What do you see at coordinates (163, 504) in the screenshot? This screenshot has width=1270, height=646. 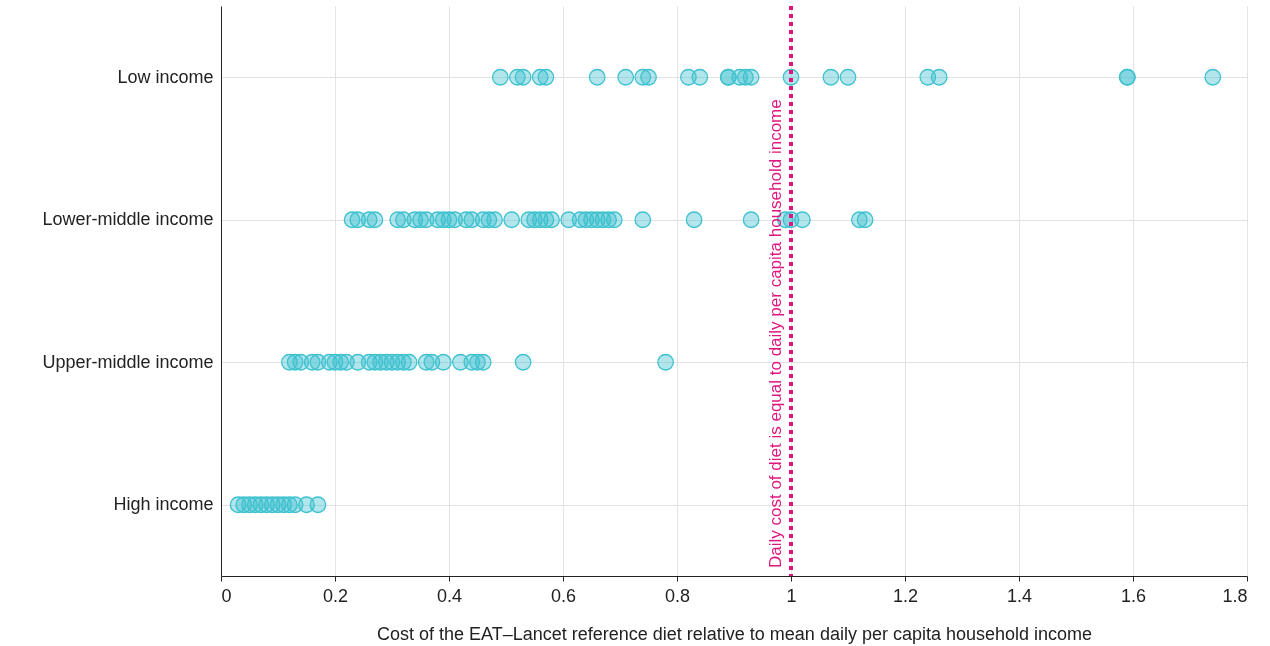 I see `y-tick-label: High income` at bounding box center [163, 504].